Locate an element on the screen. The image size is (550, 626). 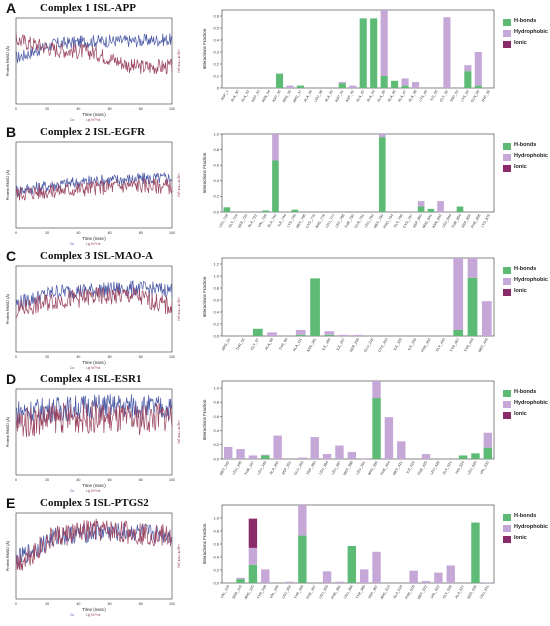
y-tick-label: 0.0 is located at coordinates (216, 335).